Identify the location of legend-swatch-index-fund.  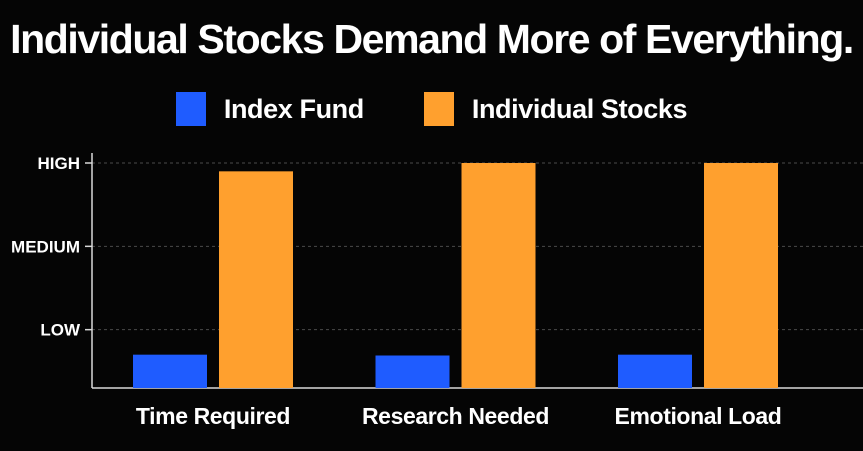
(190, 109).